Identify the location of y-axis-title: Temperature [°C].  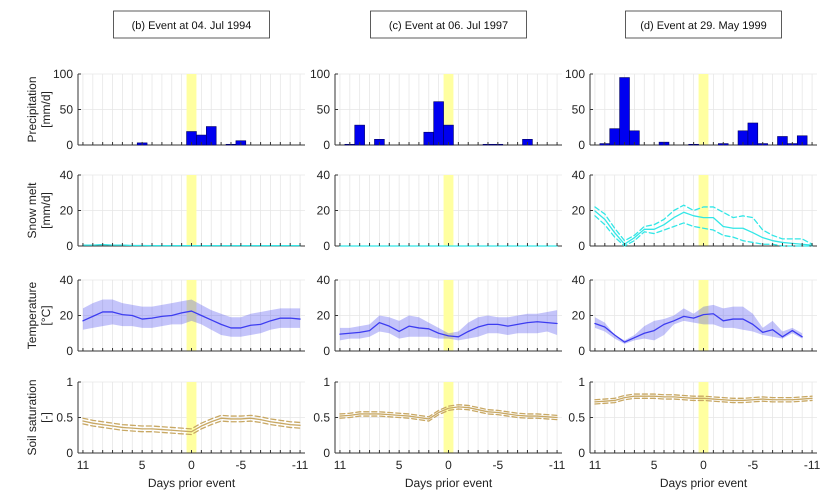
(39, 315).